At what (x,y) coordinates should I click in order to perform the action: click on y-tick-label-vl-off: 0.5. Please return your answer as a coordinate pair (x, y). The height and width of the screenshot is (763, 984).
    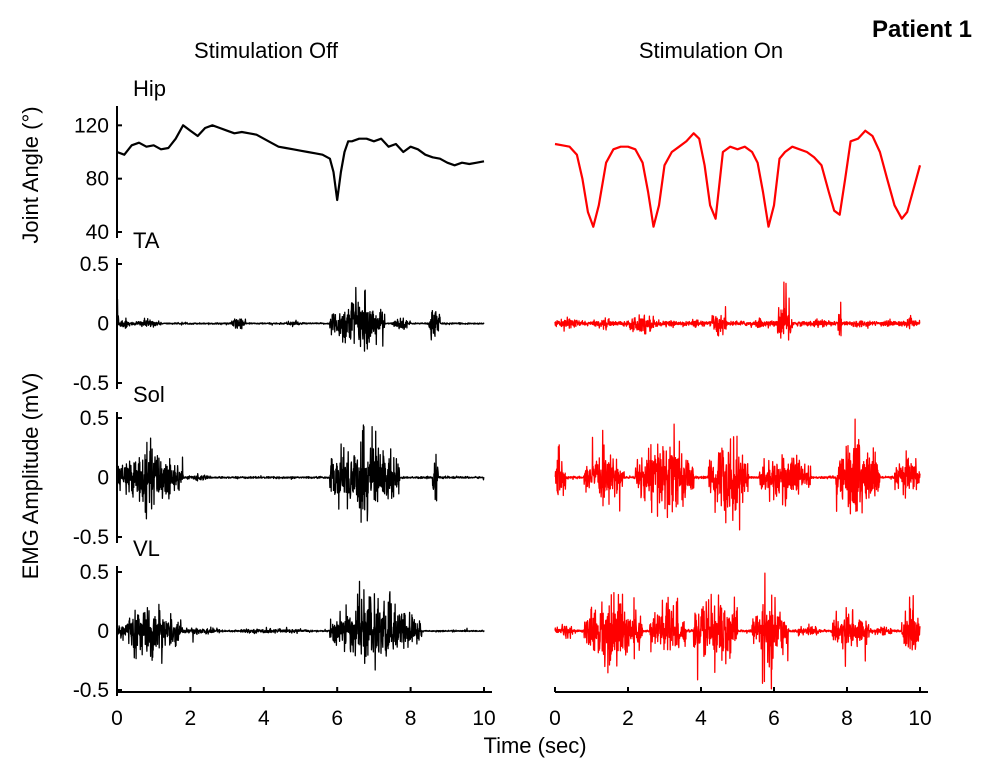
    Looking at the image, I should click on (94, 572).